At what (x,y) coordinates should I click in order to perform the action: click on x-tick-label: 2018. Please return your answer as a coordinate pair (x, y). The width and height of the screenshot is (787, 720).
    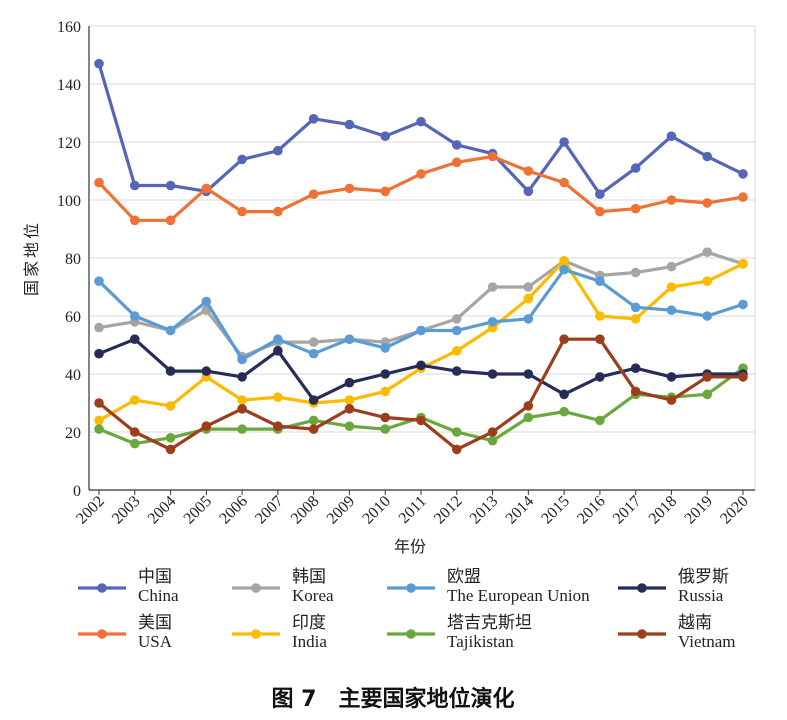
    Looking at the image, I should click on (663, 510).